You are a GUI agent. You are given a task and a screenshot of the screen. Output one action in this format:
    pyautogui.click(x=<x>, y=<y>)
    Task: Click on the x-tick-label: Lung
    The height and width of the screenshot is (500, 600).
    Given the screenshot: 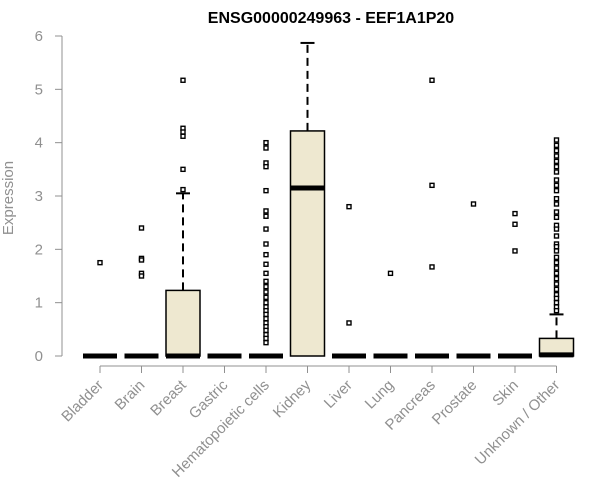 What is the action you would take?
    pyautogui.click(x=380, y=395)
    